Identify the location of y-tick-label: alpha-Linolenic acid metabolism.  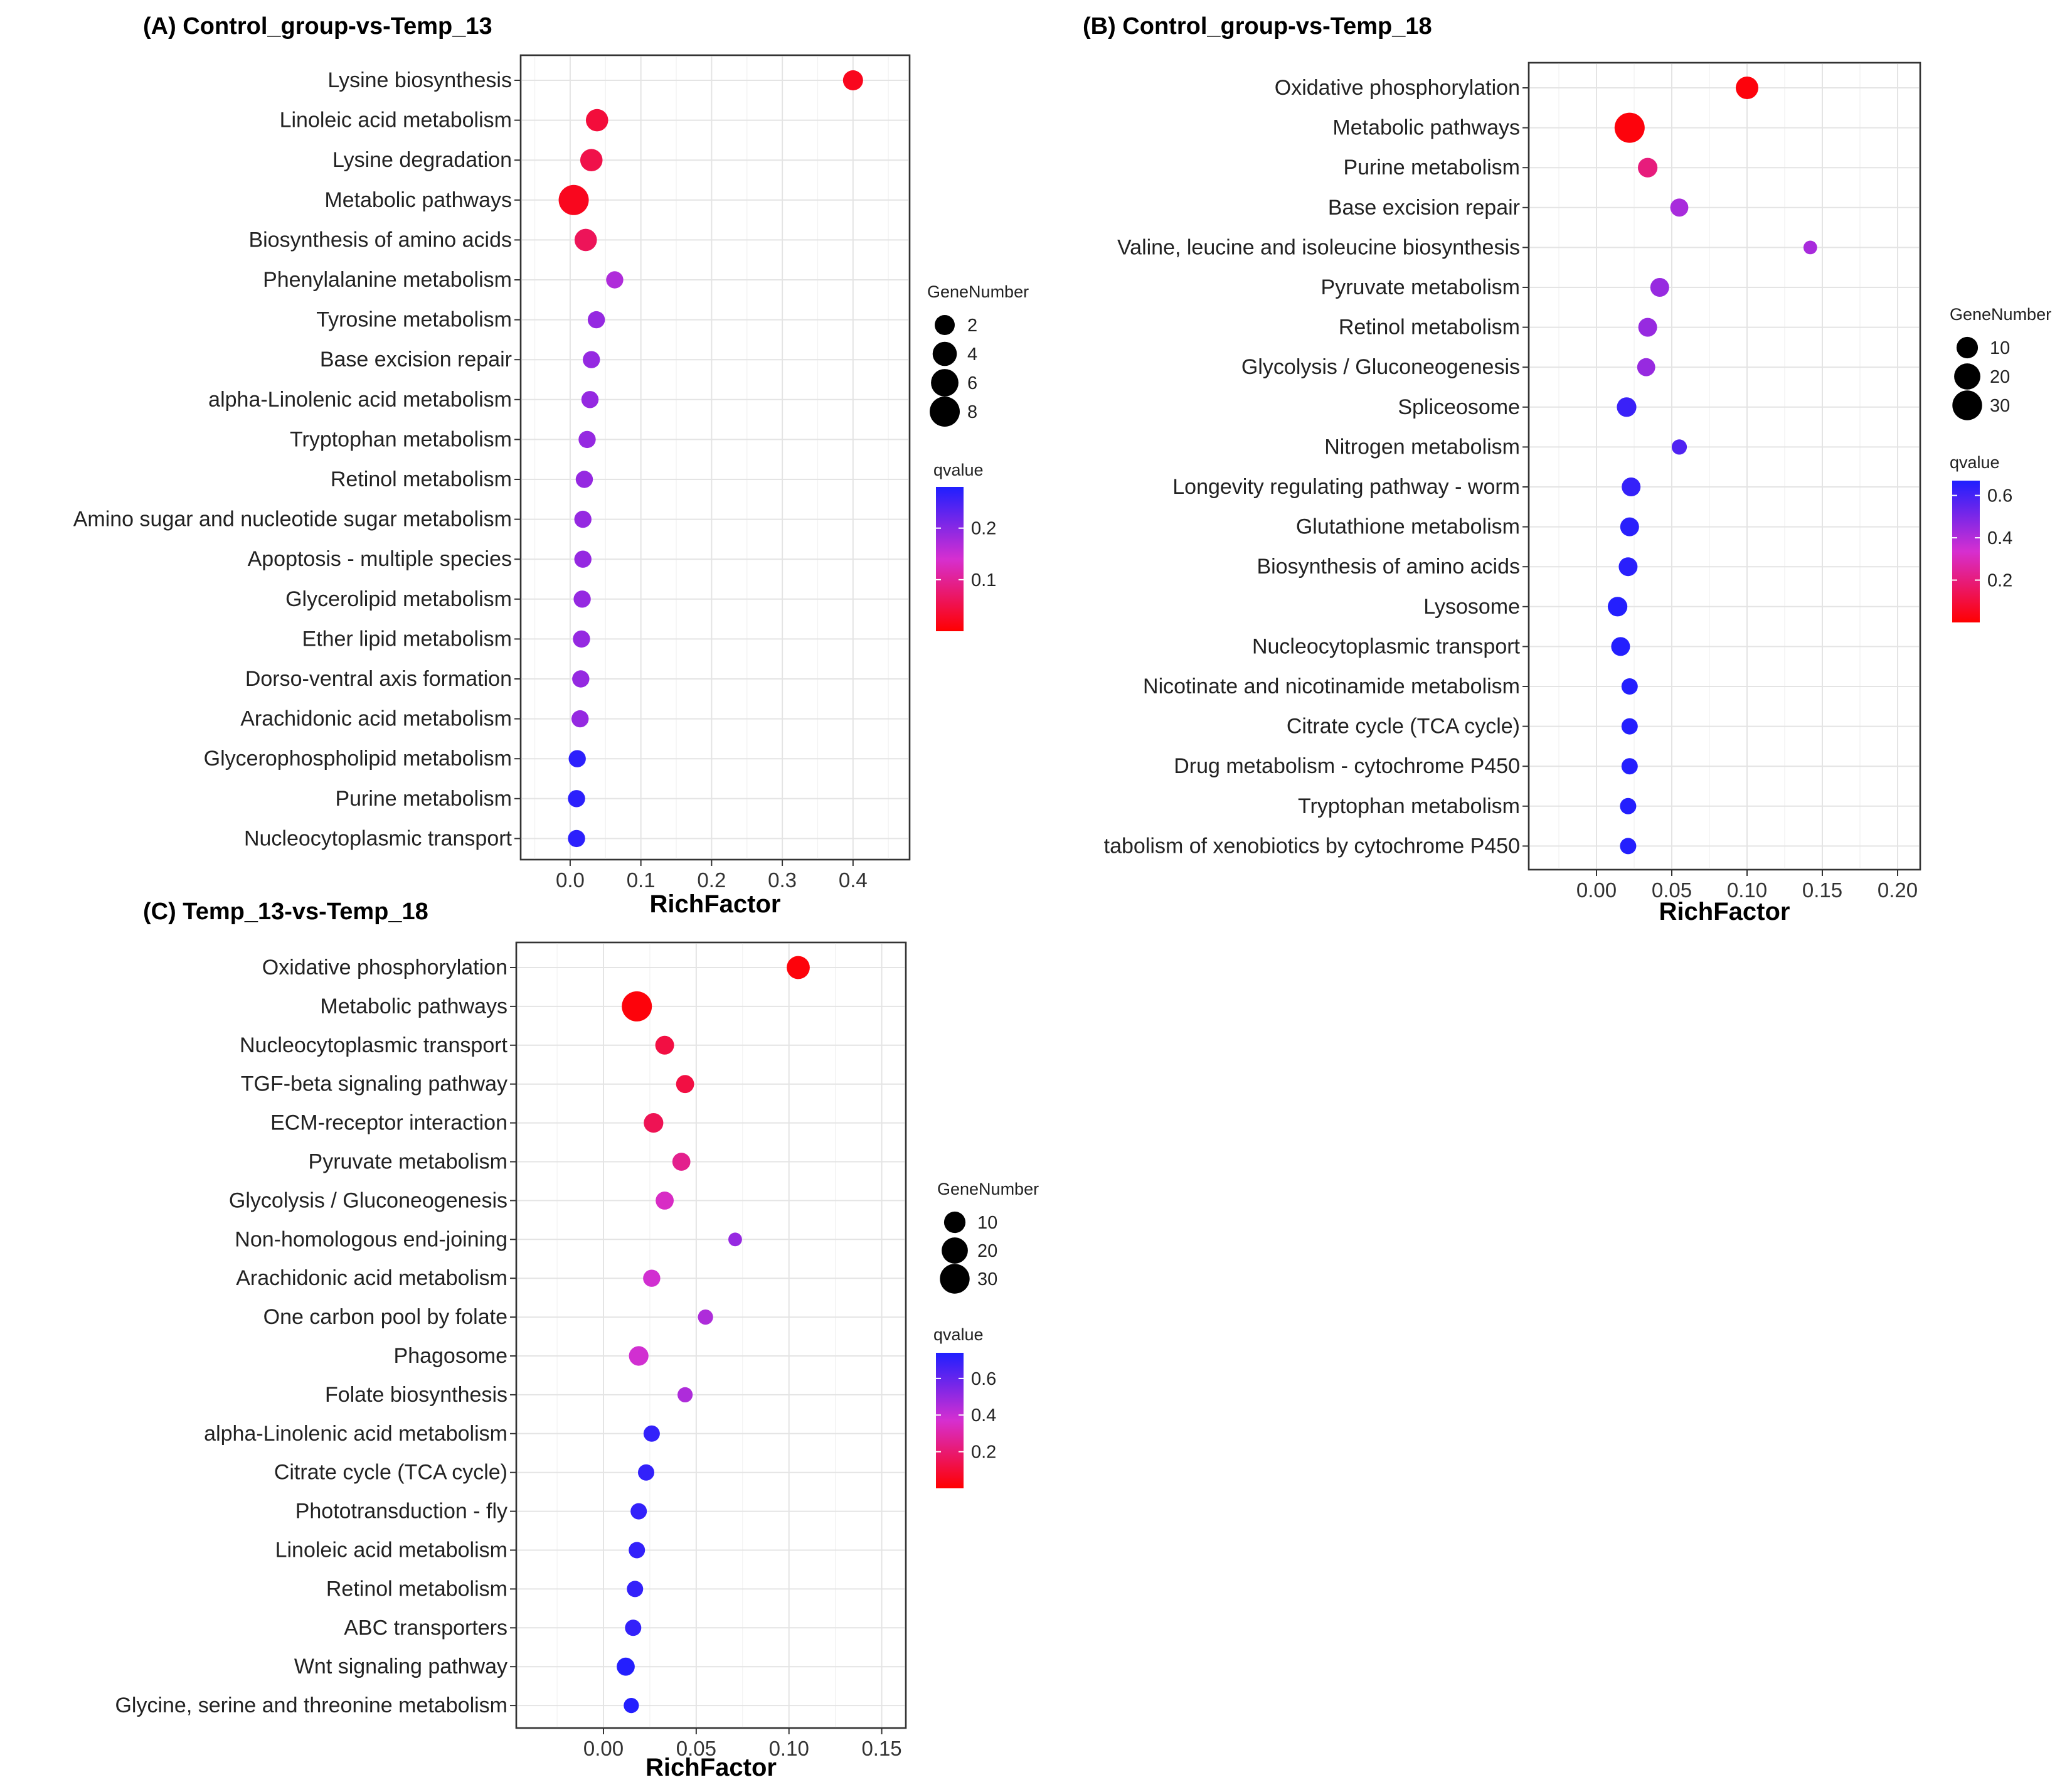
(360, 400).